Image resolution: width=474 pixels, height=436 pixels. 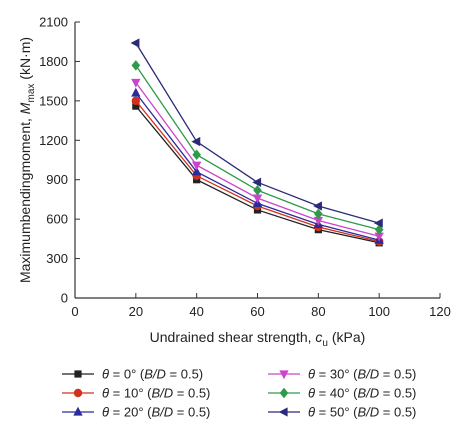 What do you see at coordinates (156, 393) in the screenshot?
I see `legend-label: θ = 10° (B/D = 0.5)` at bounding box center [156, 393].